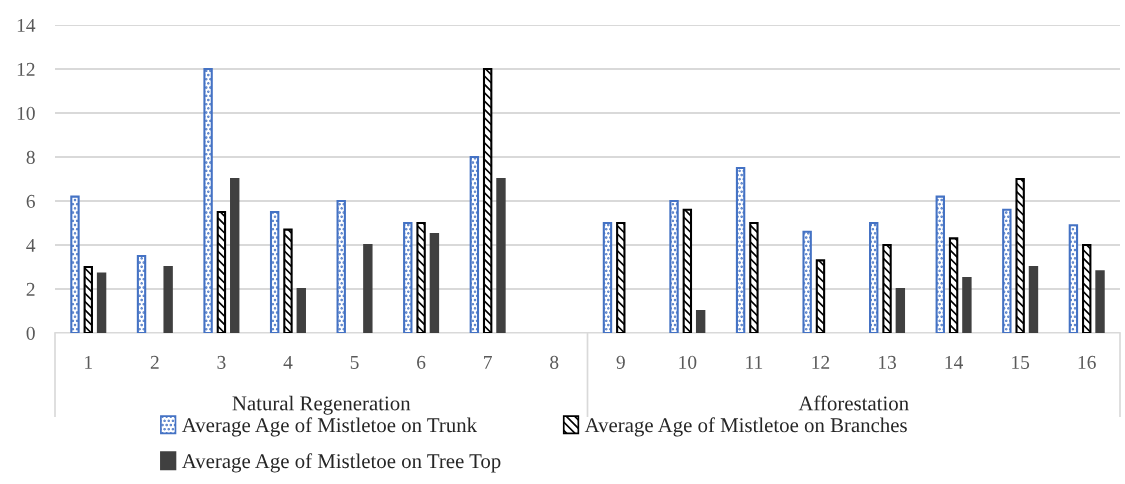 The height and width of the screenshot is (484, 1125). Describe the element at coordinates (1087, 362) in the screenshot. I see `x-tick-label: 16` at that location.